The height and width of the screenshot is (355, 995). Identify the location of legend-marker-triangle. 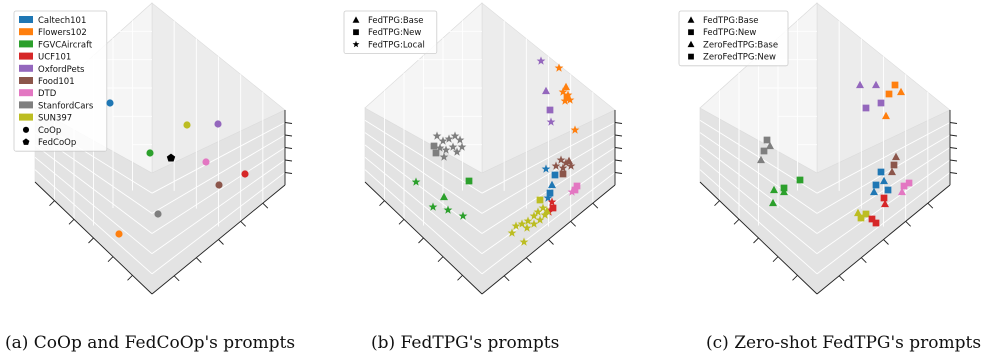
(356, 19).